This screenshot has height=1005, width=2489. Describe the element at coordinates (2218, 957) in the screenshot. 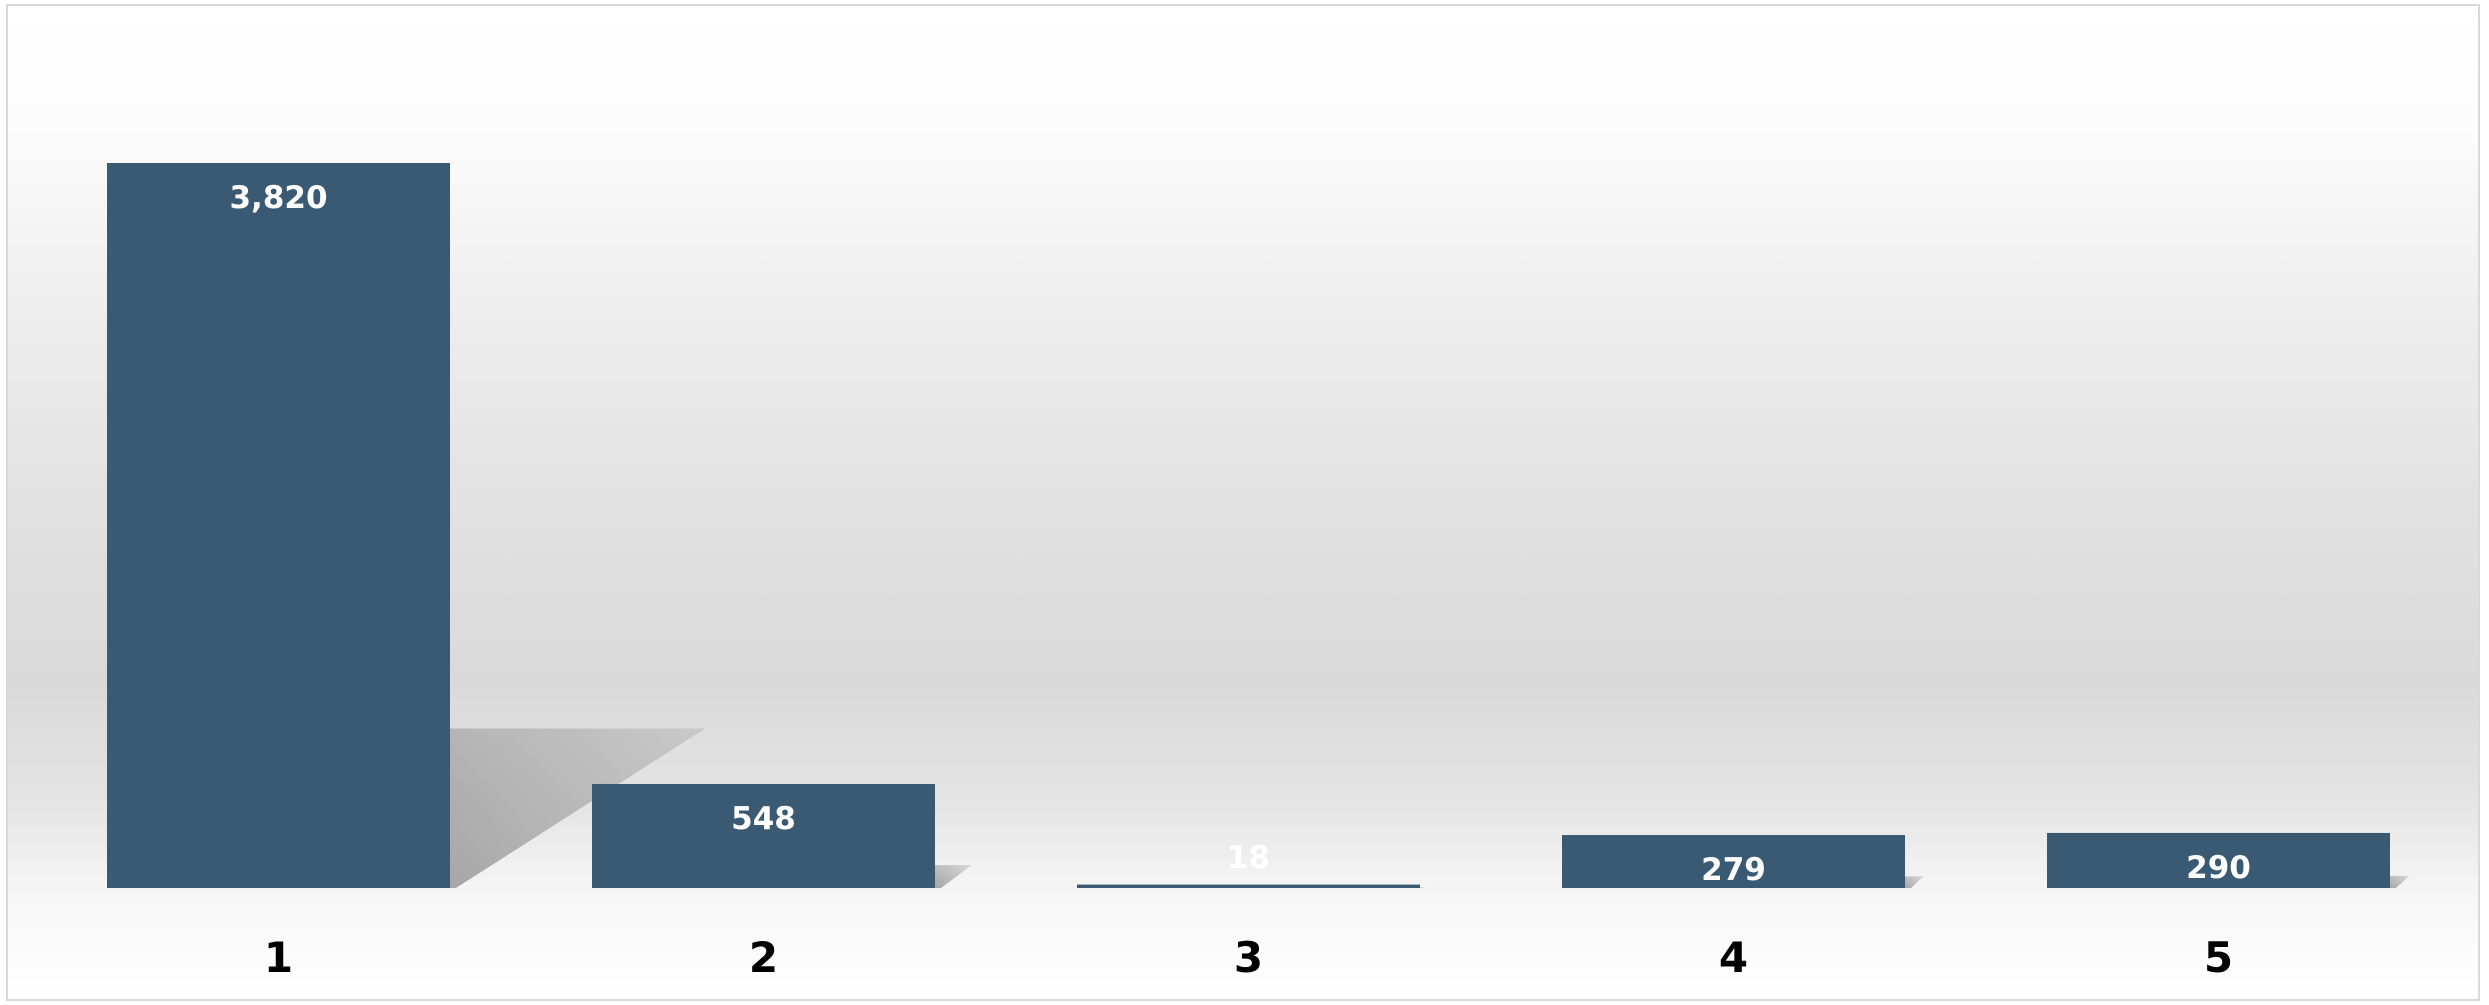

I see `x-tick-label-5: 5` at that location.